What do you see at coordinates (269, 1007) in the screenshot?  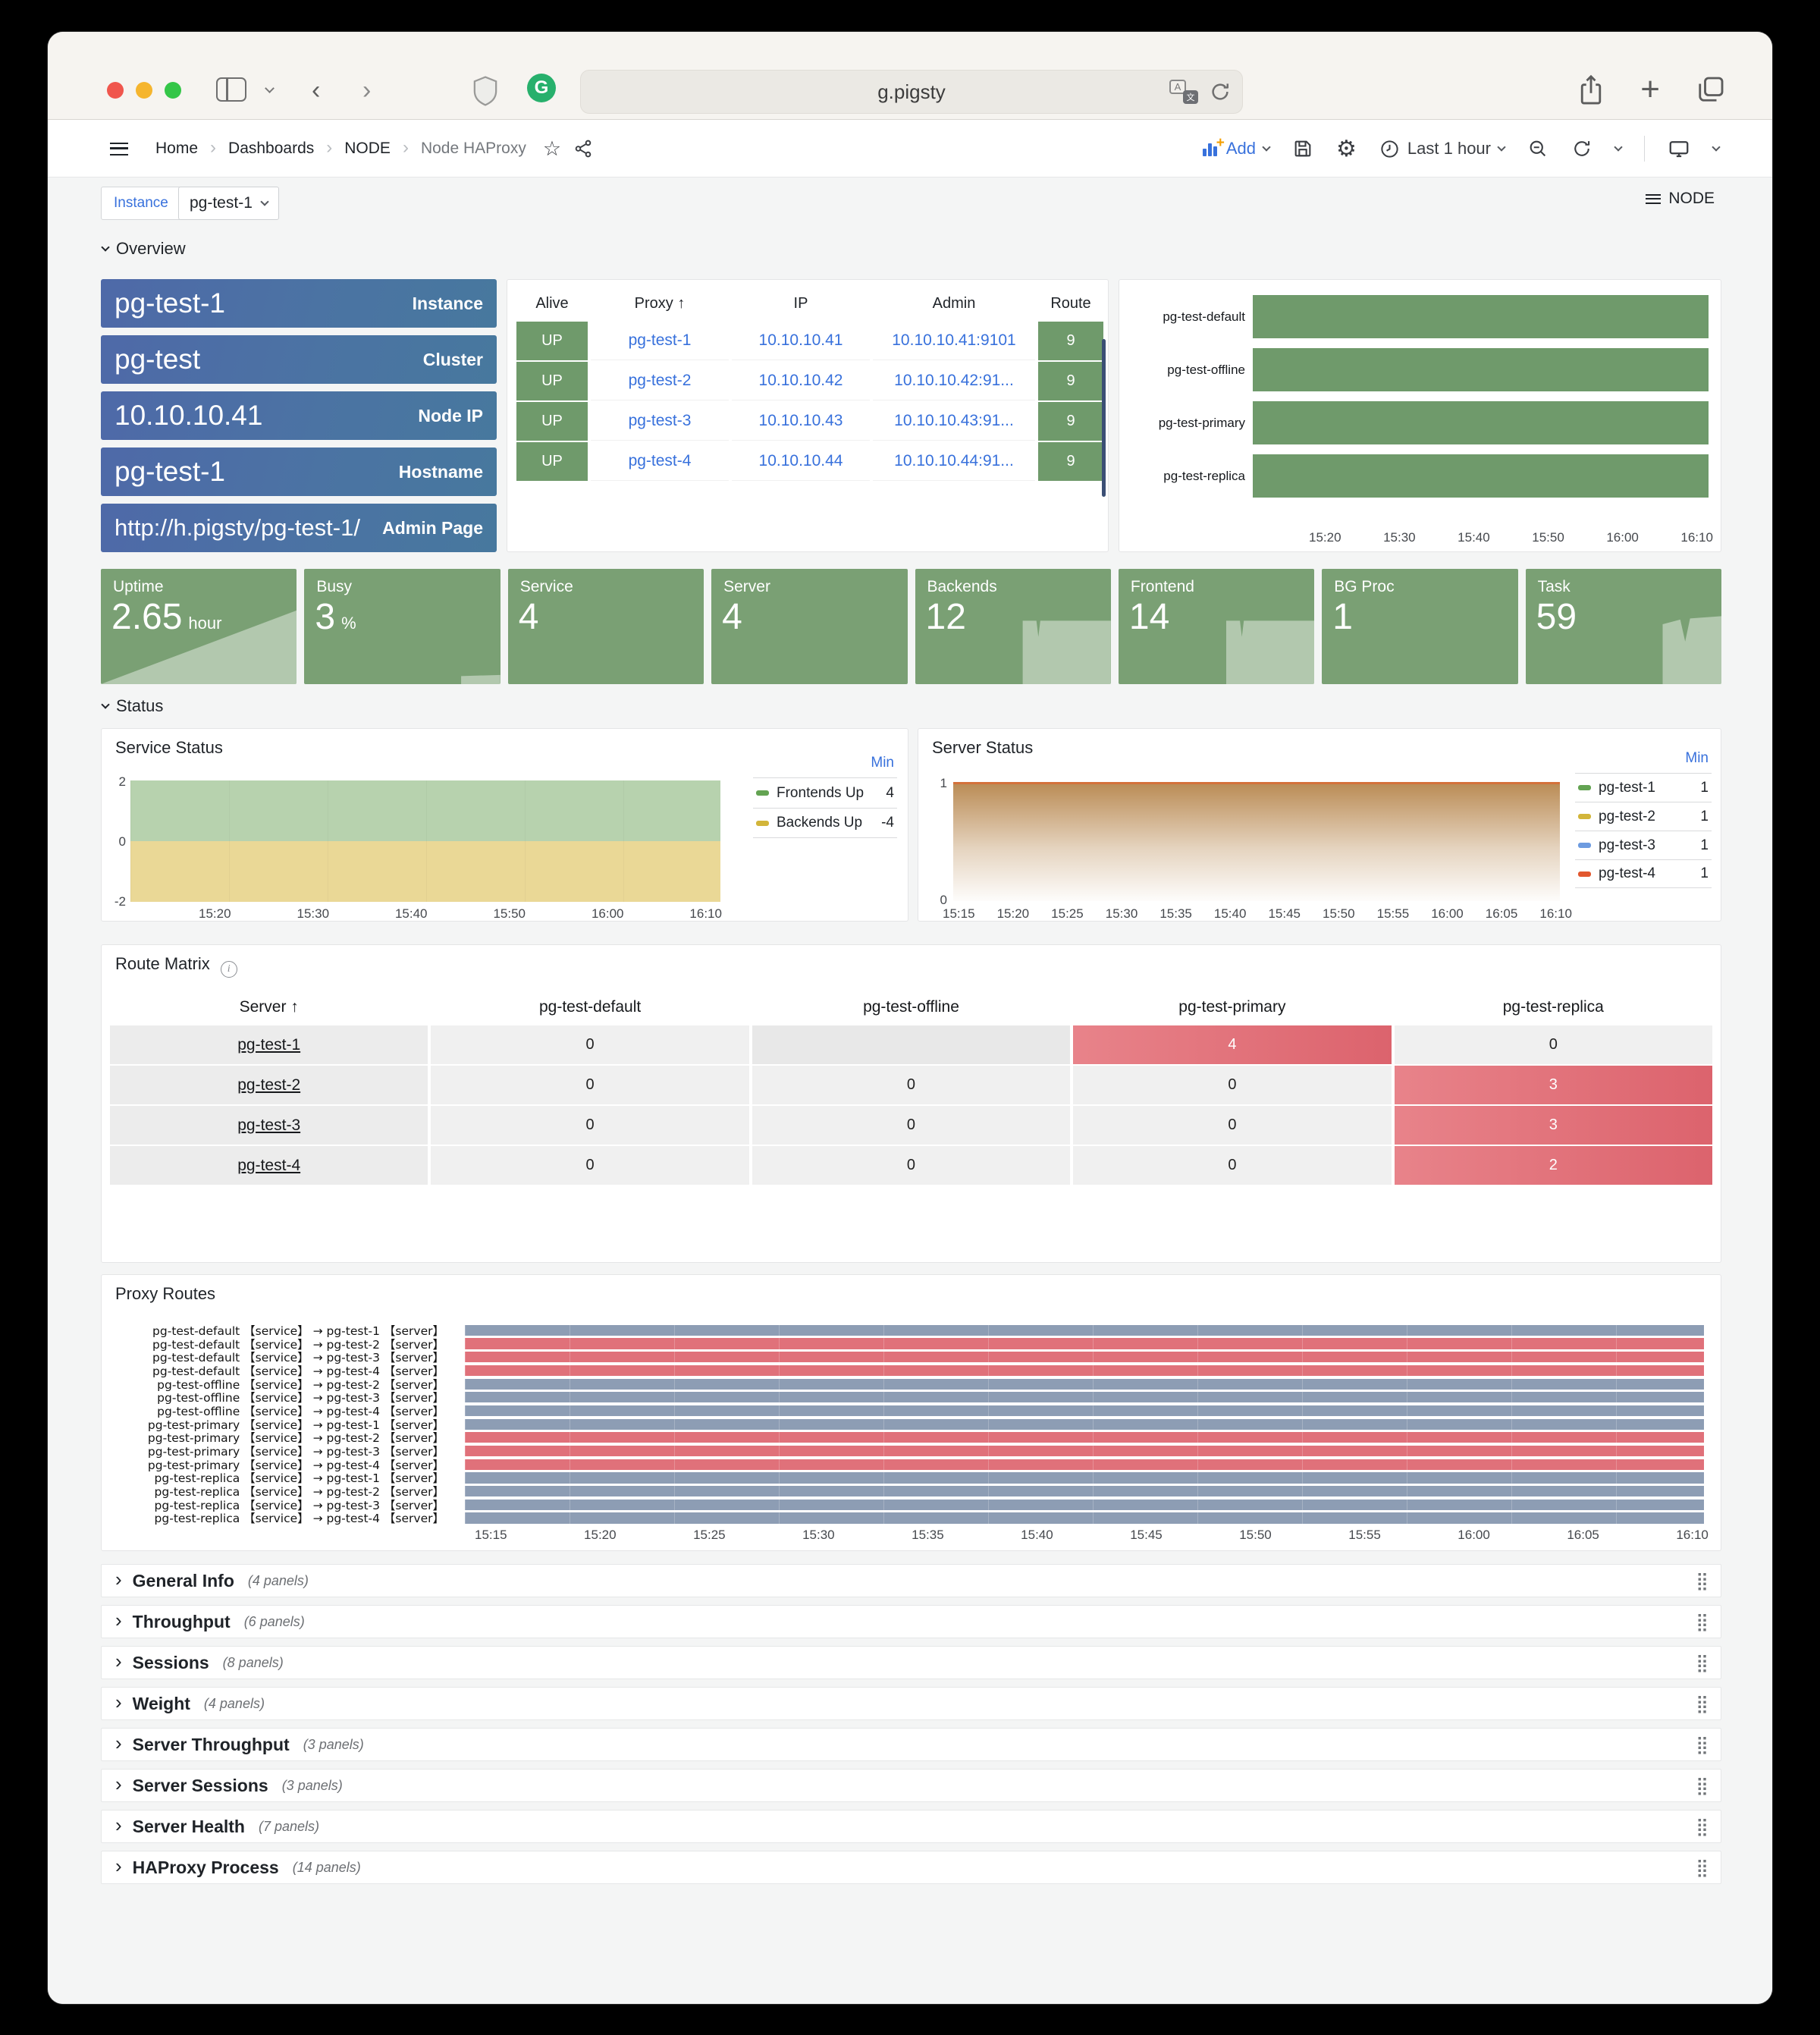 I see `col-server: Server ↑` at bounding box center [269, 1007].